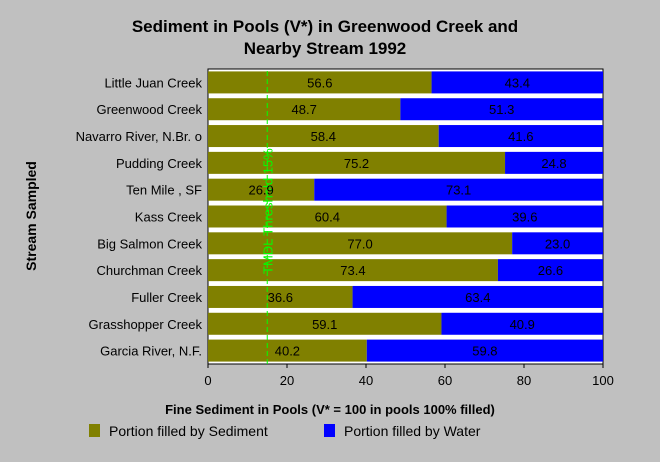 The width and height of the screenshot is (660, 462). What do you see at coordinates (153, 82) in the screenshot?
I see `category-label: Little Juan Creek` at bounding box center [153, 82].